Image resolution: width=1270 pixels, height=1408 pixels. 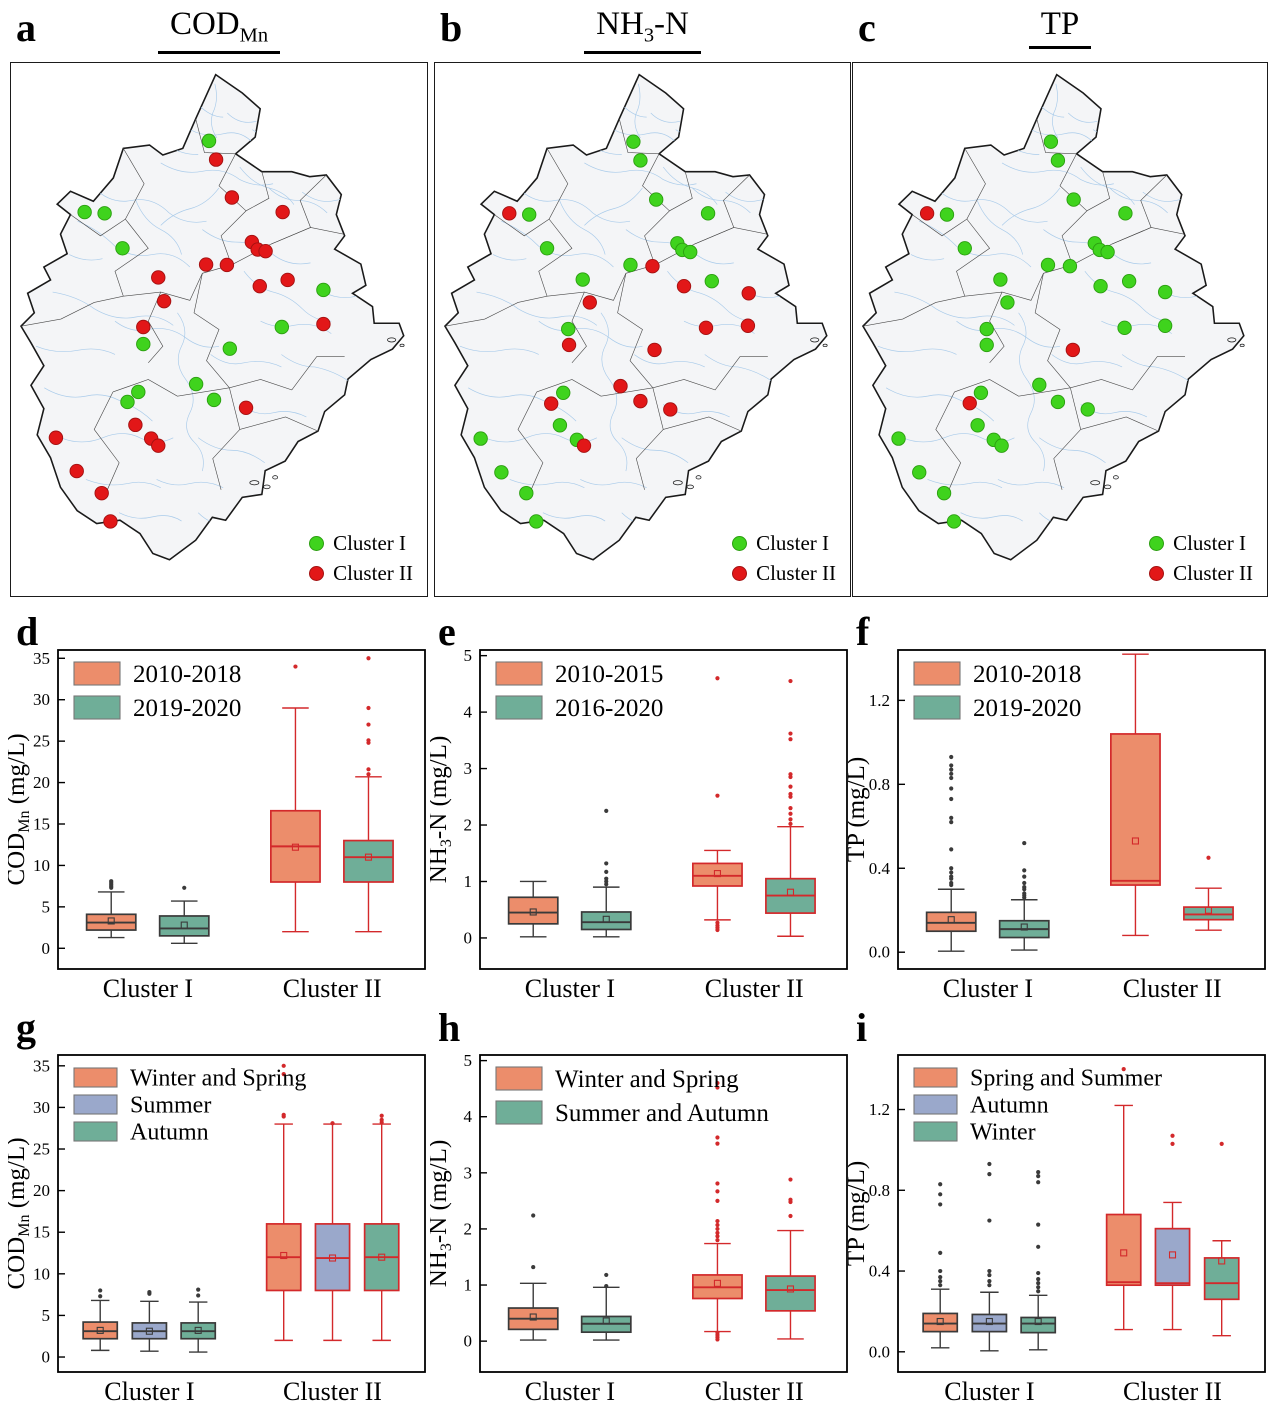 What do you see at coordinates (41, 824) in the screenshot?
I see `y-tick-label: 15` at bounding box center [41, 824].